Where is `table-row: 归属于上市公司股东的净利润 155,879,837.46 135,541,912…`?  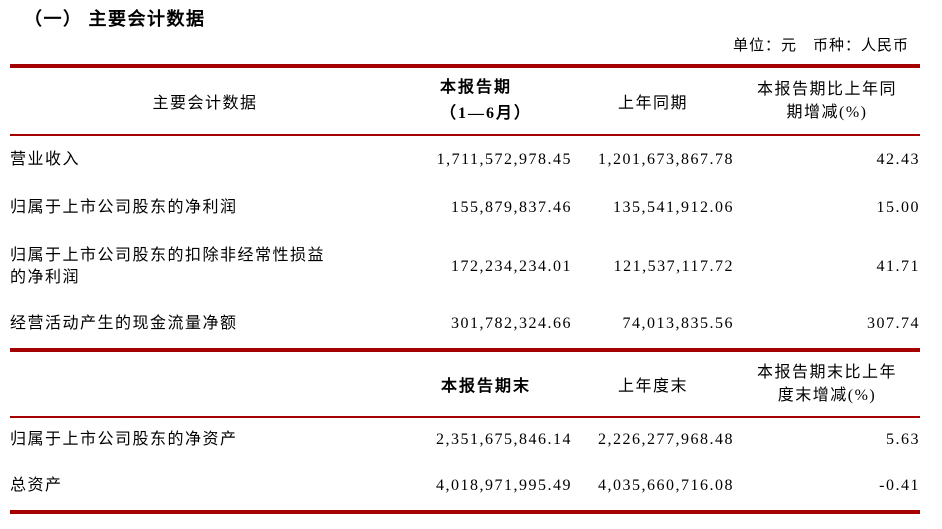 table-row: 归属于上市公司股东的净利润 155,879,837.46 135,541,912… is located at coordinates (465, 208).